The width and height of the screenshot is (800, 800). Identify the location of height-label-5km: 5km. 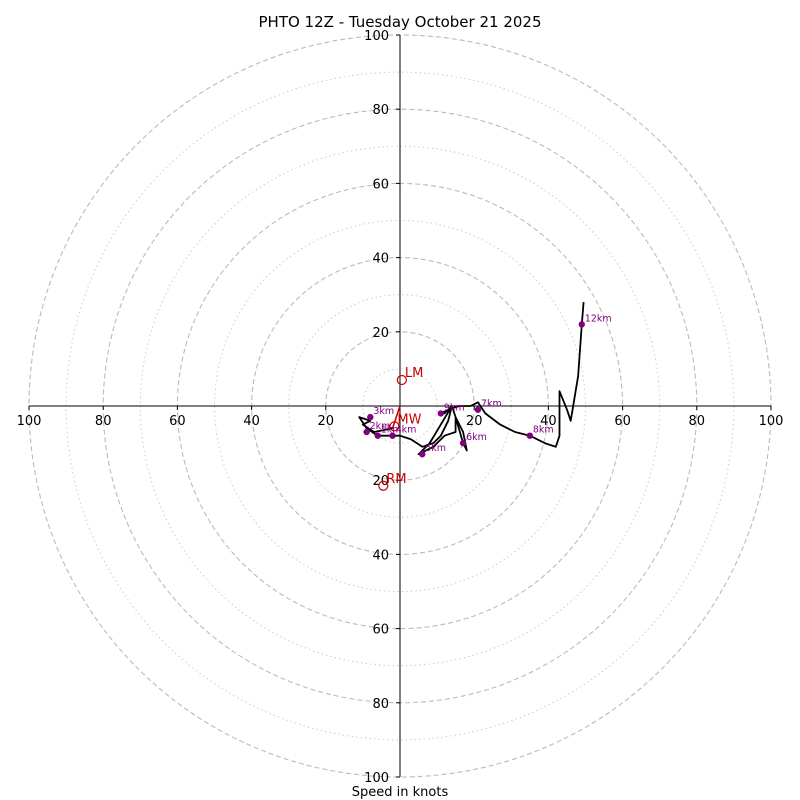
(435, 448).